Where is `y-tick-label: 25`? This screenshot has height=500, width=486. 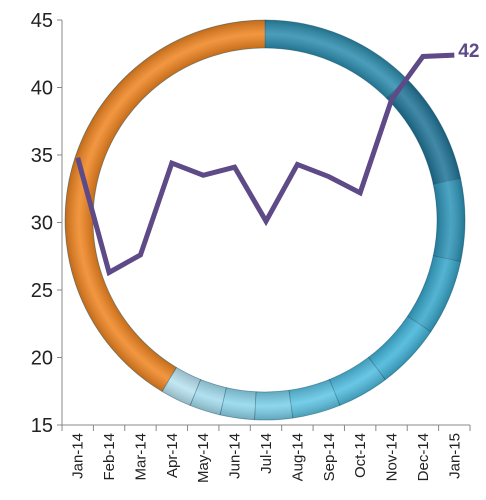
y-tick-label: 25 is located at coordinates (42, 291).